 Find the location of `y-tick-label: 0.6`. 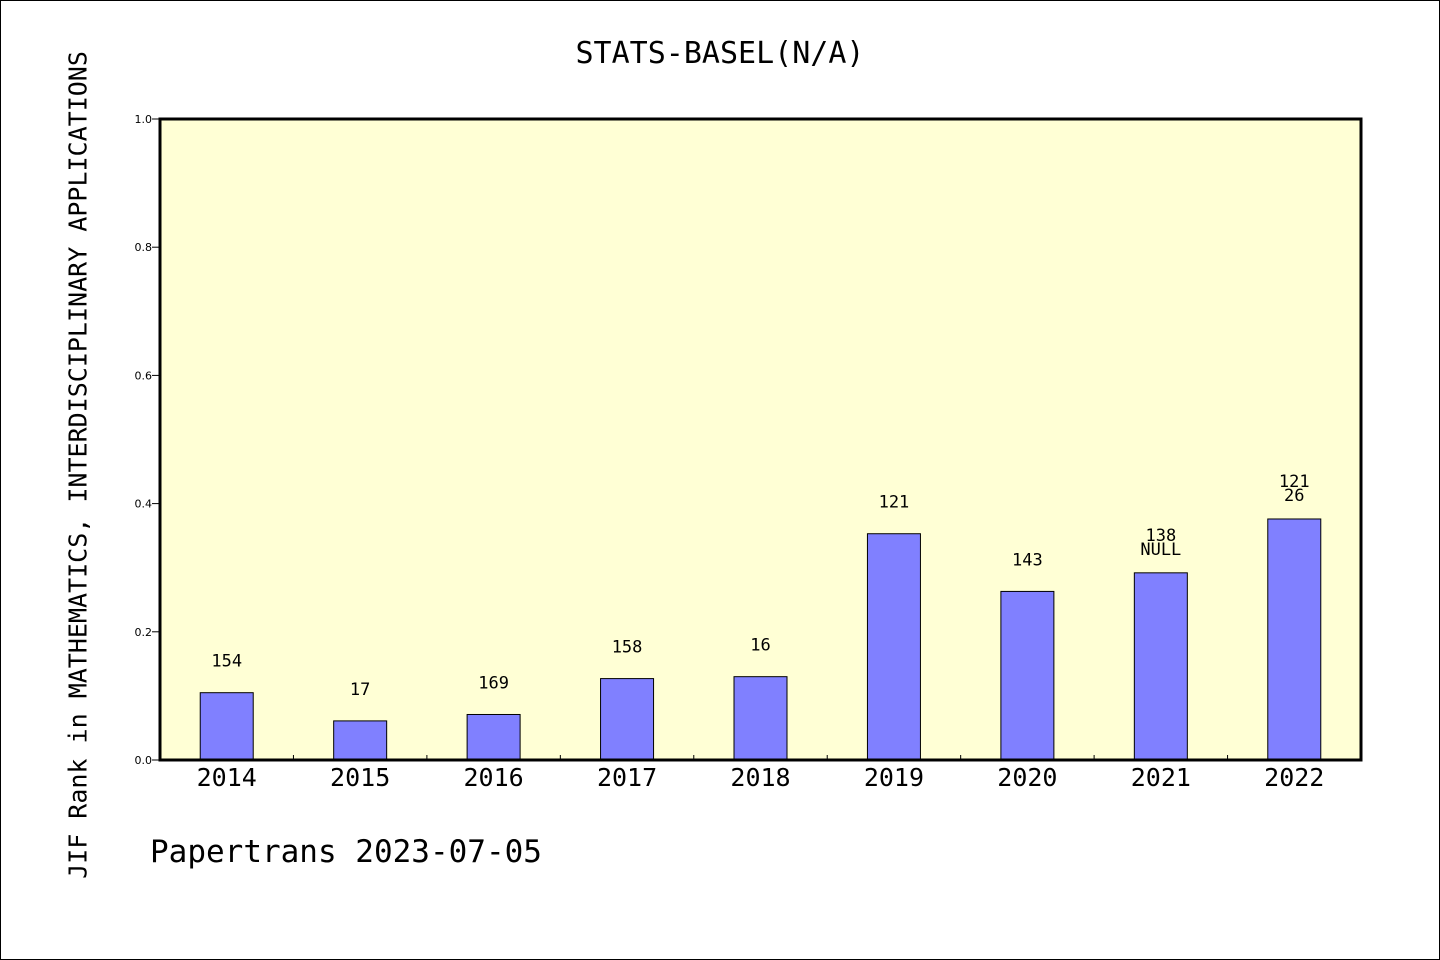

y-tick-label: 0.6 is located at coordinates (144, 375).